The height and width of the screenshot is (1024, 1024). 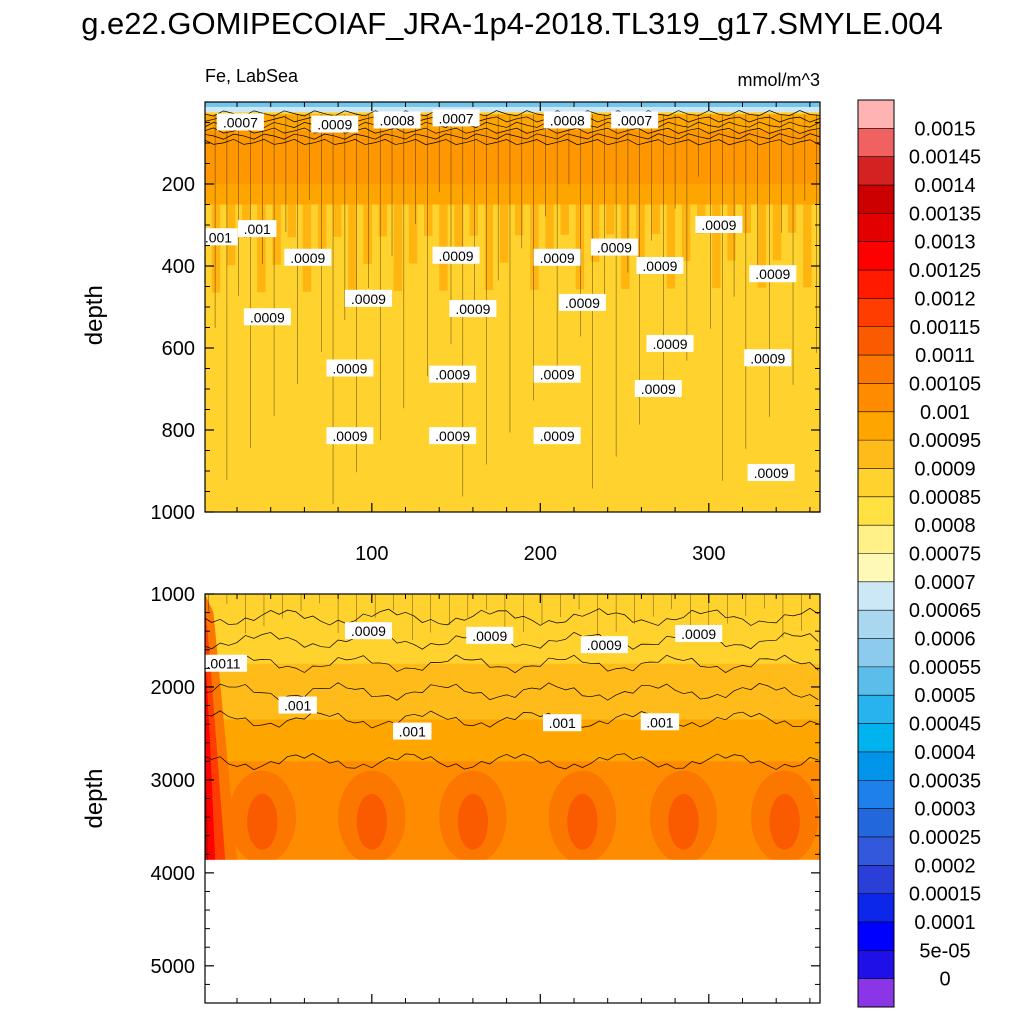 What do you see at coordinates (945, 214) in the screenshot?
I see `colorbar-label: 0.00135` at bounding box center [945, 214].